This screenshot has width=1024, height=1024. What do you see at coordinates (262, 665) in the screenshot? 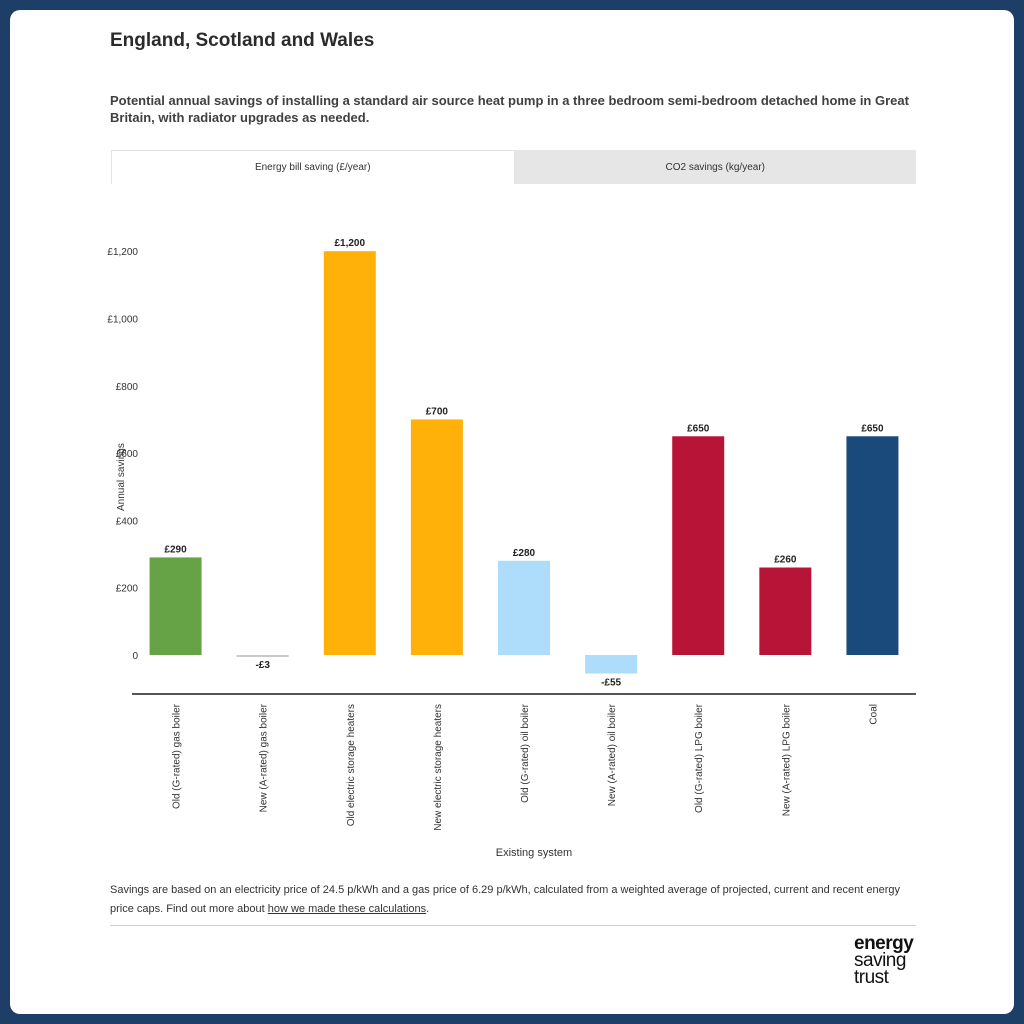
I see `data-label: -£3` at bounding box center [262, 665].